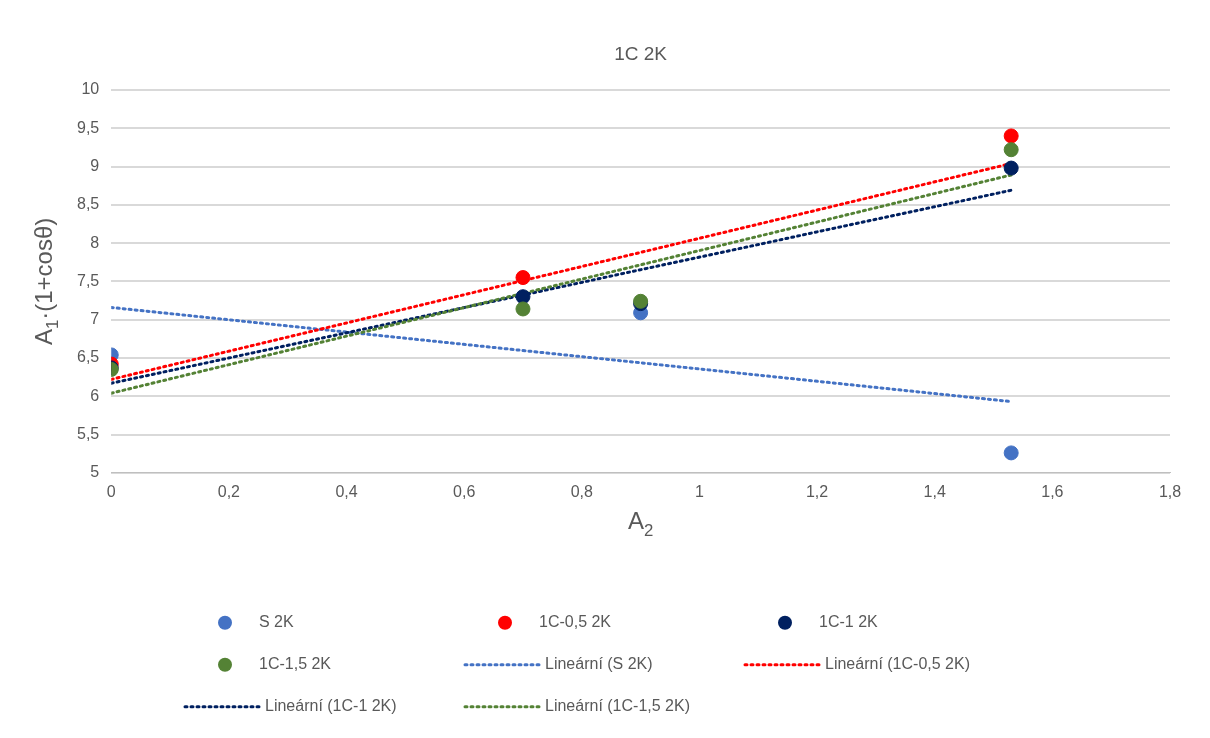  Describe the element at coordinates (295, 664) in the screenshot. I see `legend-label: 1C-1,5 2K` at that location.